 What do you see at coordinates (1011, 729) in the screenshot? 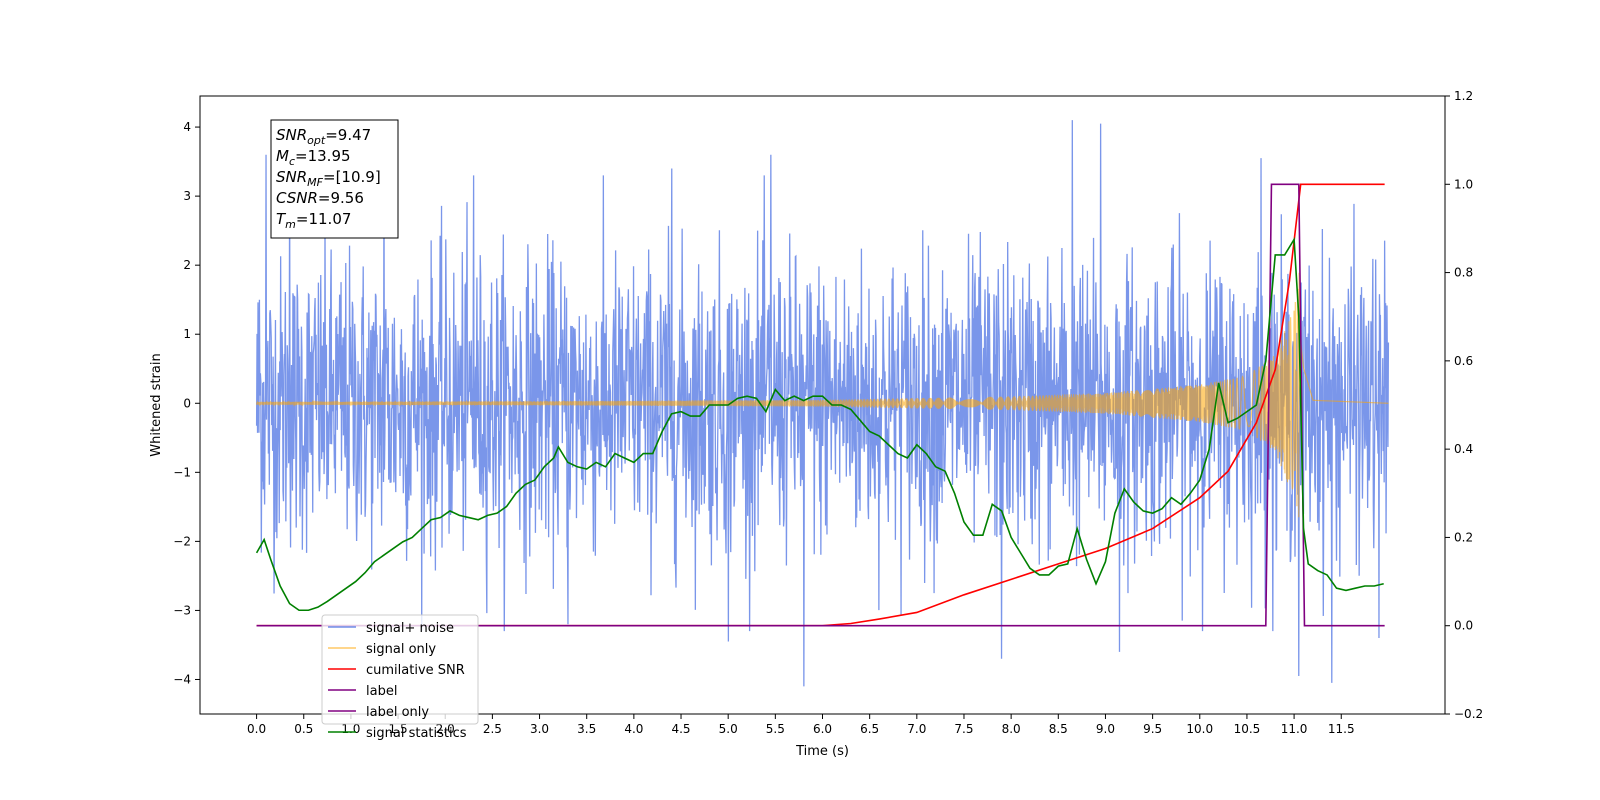
I see `x-tick-label: 8.0` at bounding box center [1011, 729].